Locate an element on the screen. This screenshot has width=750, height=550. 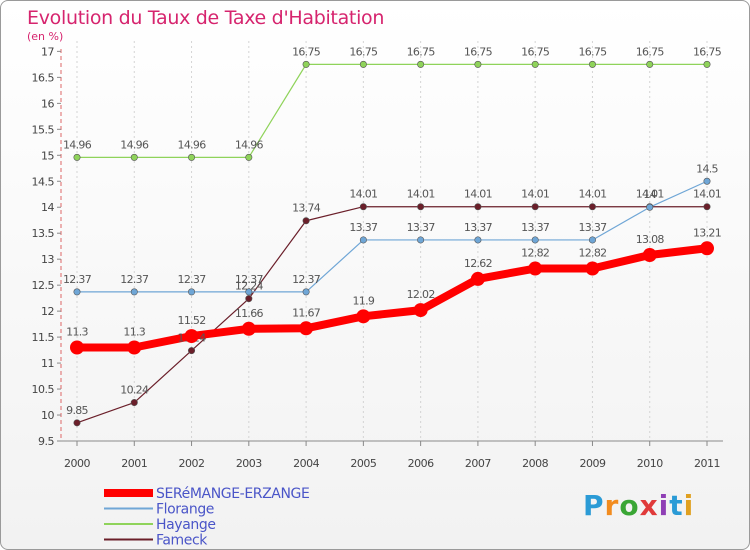
x-tick-label: 2002 is located at coordinates (192, 463).